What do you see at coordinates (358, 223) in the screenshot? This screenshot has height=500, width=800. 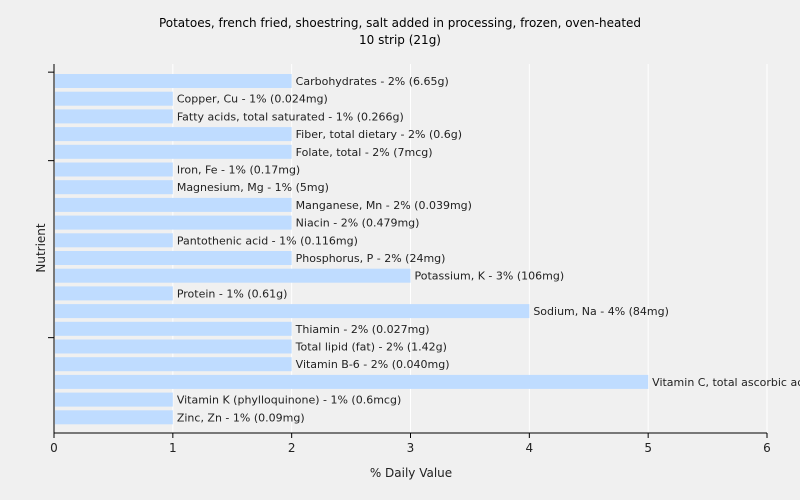 I see `bar-label: Niacin - 2% (0.479mg)` at bounding box center [358, 223].